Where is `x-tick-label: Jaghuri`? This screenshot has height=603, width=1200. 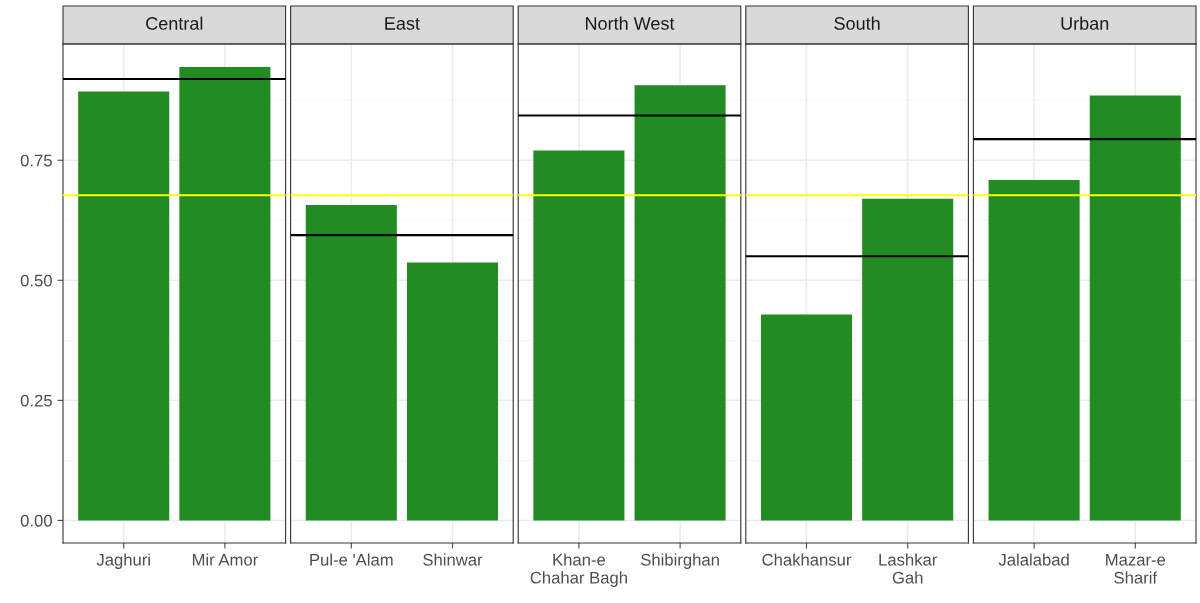
x-tick-label: Jaghuri is located at coordinates (123, 561).